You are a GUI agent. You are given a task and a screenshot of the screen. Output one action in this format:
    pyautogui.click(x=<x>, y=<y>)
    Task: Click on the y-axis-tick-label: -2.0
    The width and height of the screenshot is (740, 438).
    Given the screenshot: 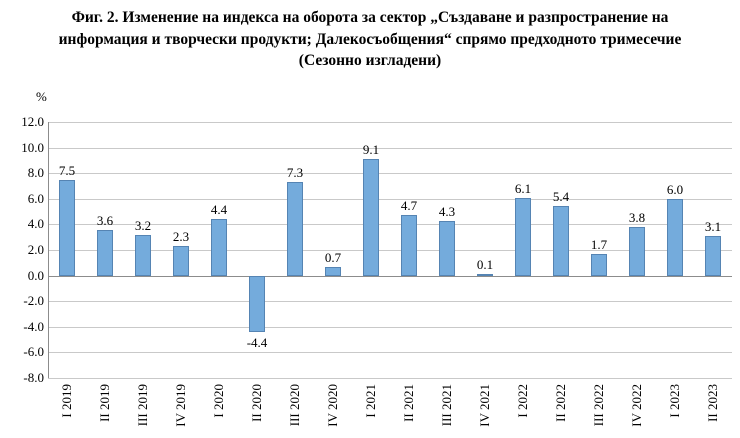 What is the action you would take?
    pyautogui.click(x=33, y=301)
    